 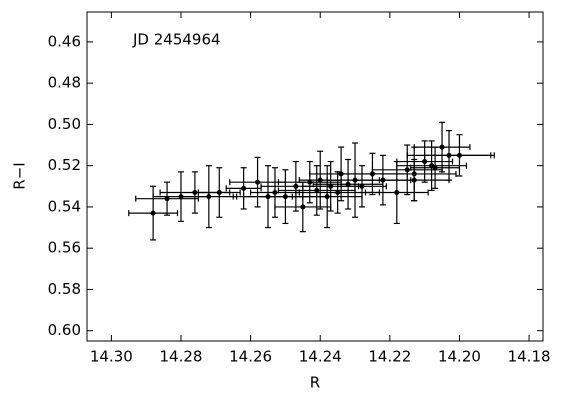 What do you see at coordinates (64, 165) in the screenshot?
I see `y-tick-label: 0.52` at bounding box center [64, 165].